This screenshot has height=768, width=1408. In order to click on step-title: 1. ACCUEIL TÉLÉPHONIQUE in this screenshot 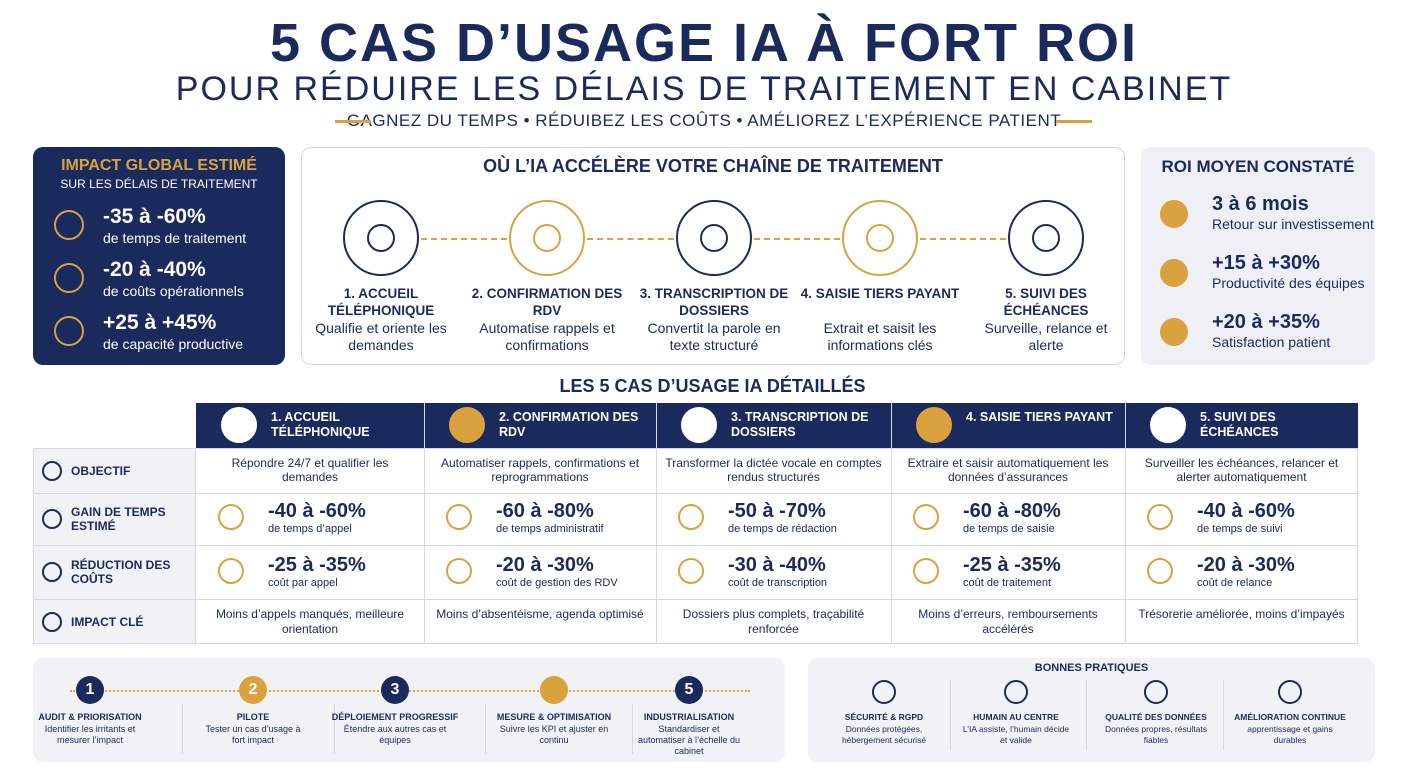, I will do `click(381, 302)`.